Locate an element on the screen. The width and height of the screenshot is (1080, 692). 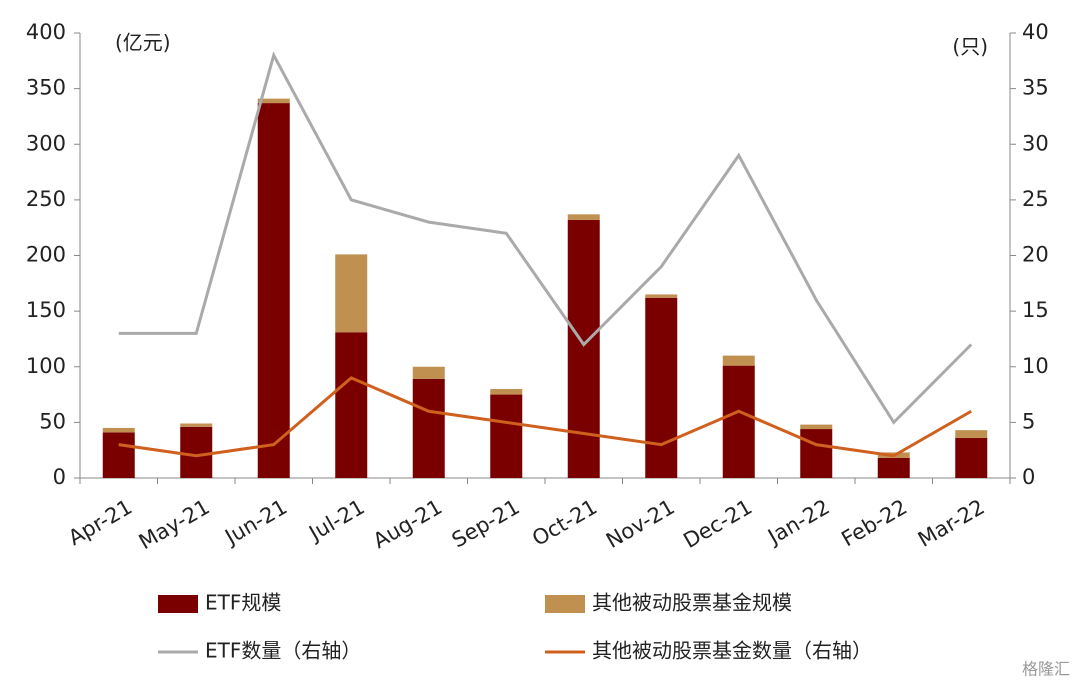
y-tick-label: 400 is located at coordinates (46, 32).